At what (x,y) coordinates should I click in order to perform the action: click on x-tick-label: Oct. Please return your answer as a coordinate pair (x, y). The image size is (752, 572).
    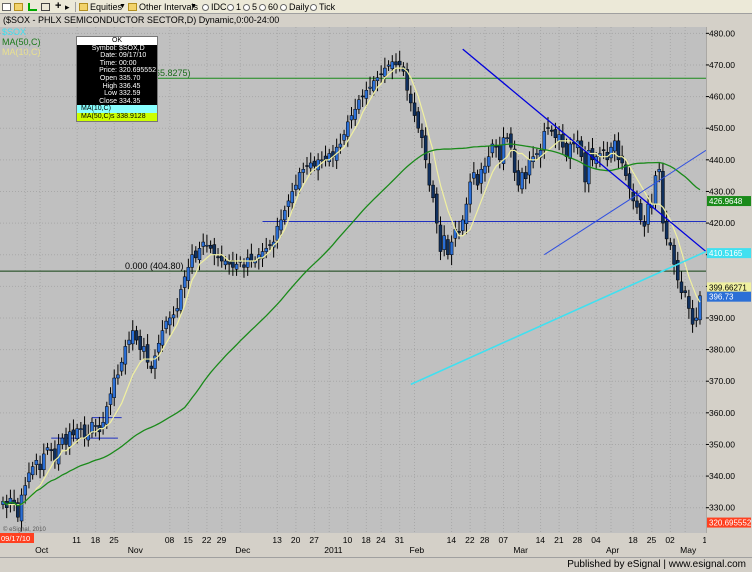
    Looking at the image, I should click on (42, 550).